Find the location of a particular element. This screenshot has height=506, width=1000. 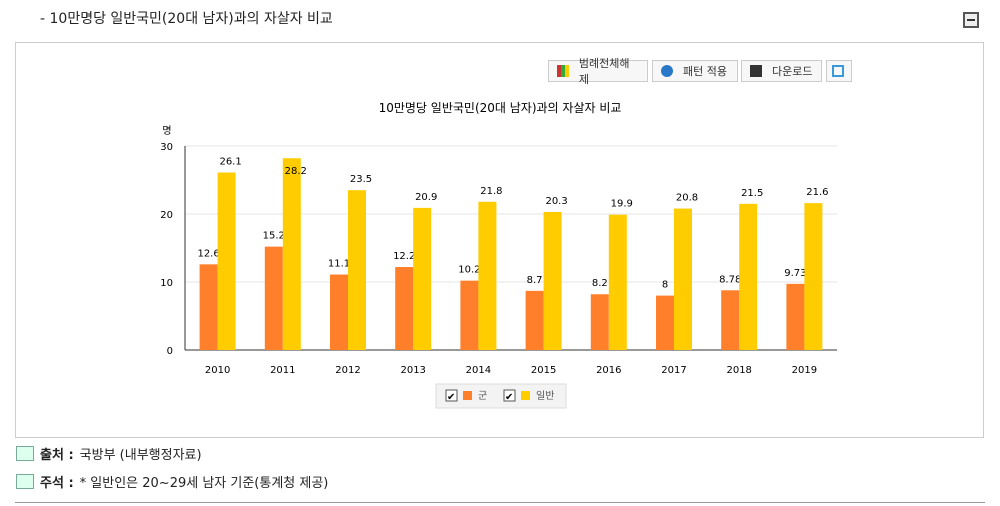

data-label: 8.2 is located at coordinates (600, 283).